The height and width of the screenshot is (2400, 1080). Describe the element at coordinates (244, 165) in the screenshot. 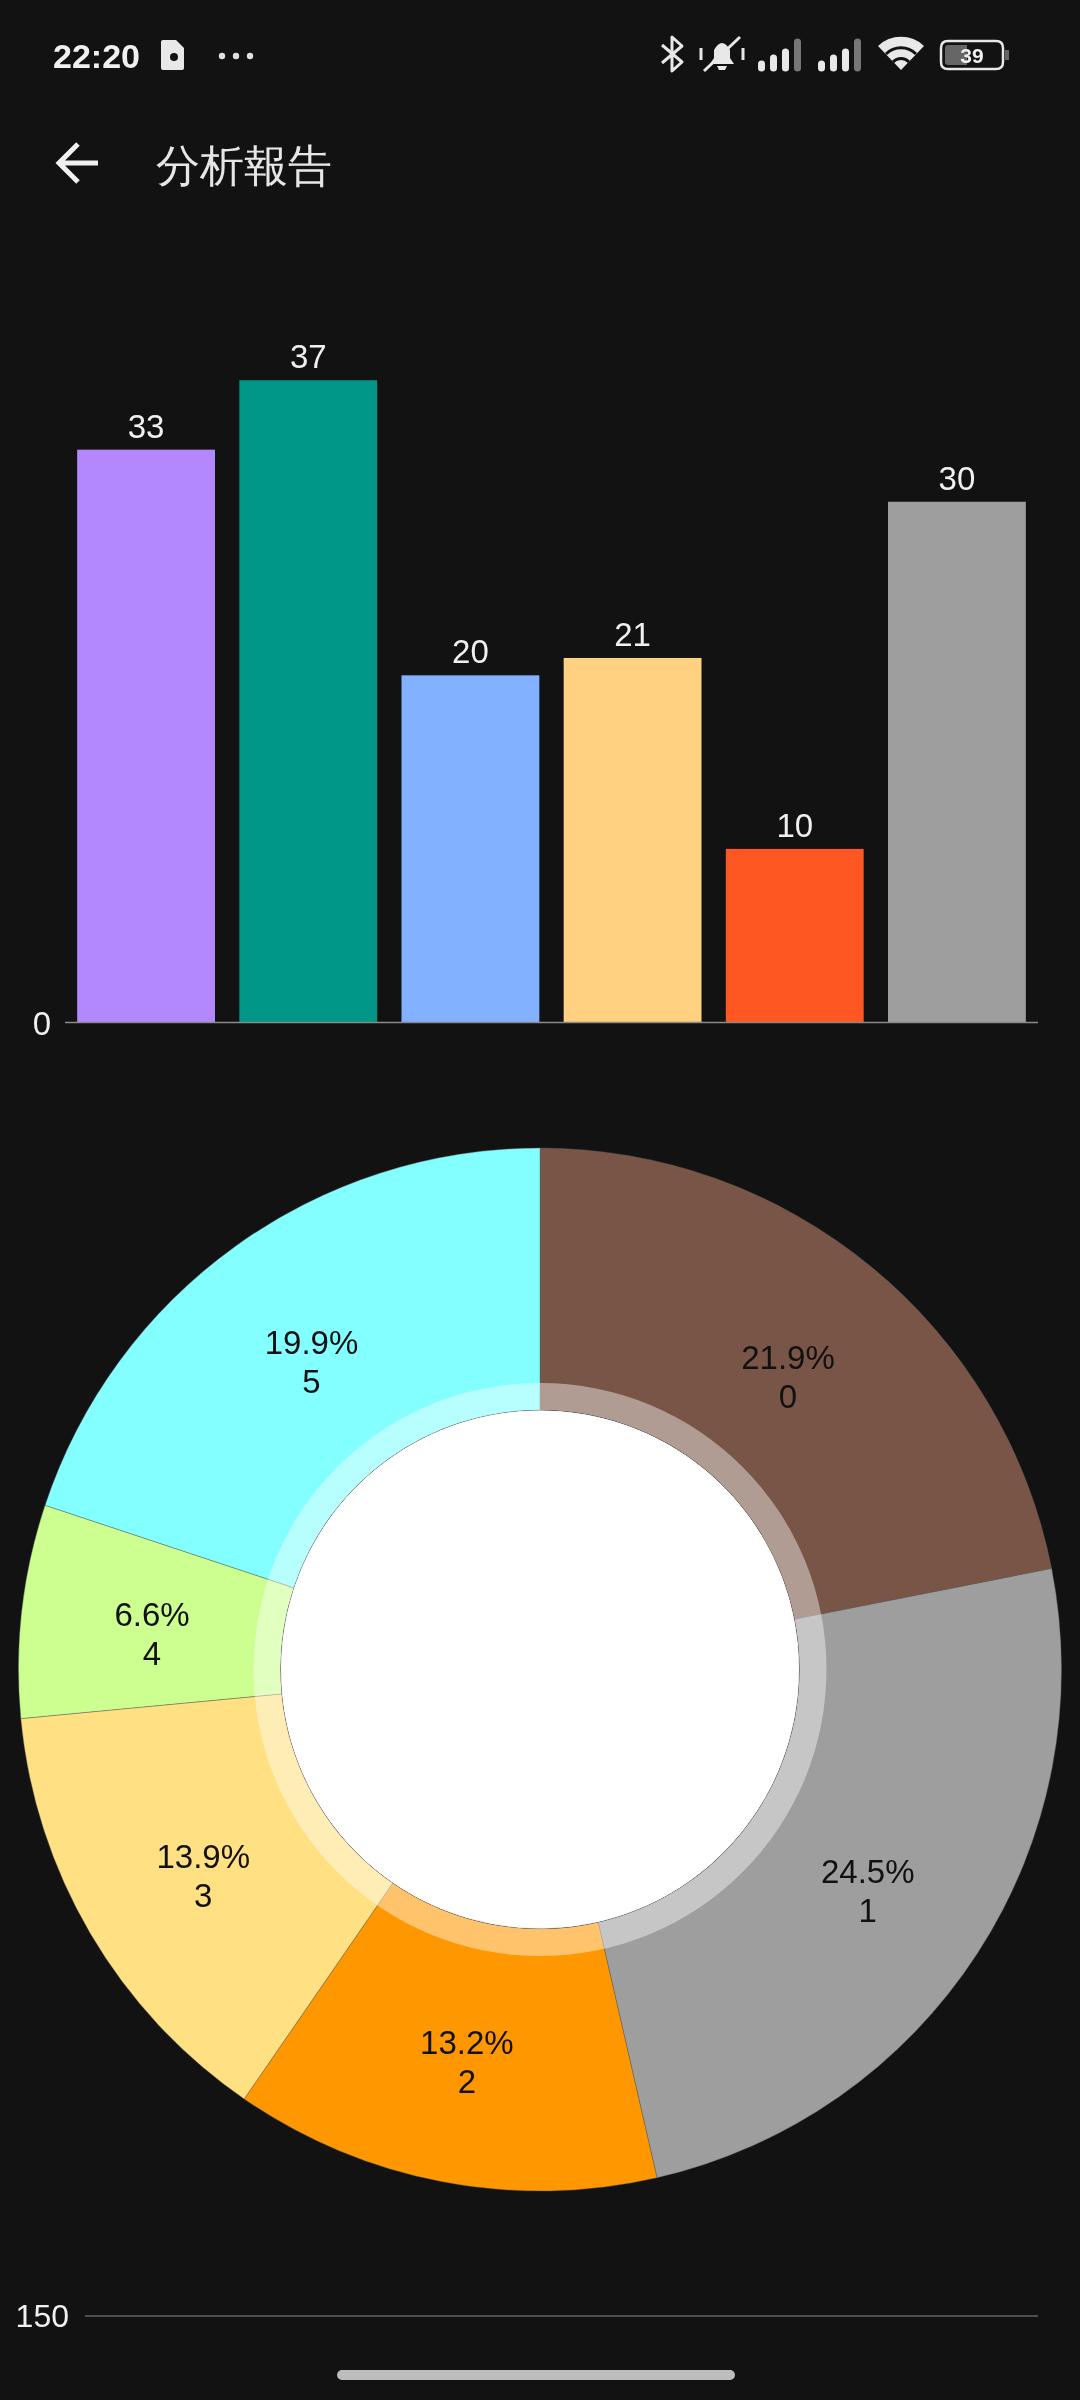

I see `chart-title: 分析報告` at that location.